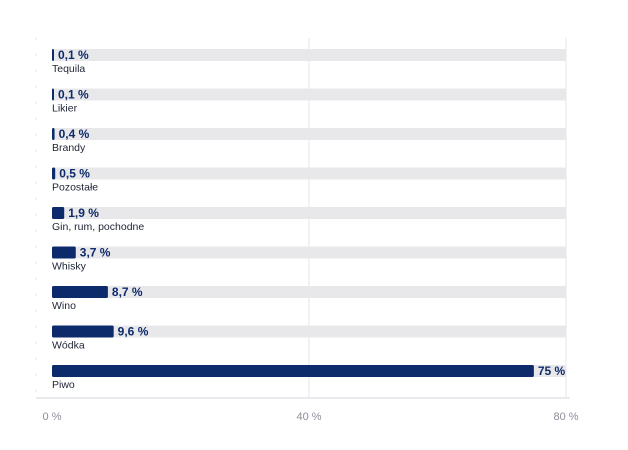  I want to click on category-label: Wódka, so click(68, 346).